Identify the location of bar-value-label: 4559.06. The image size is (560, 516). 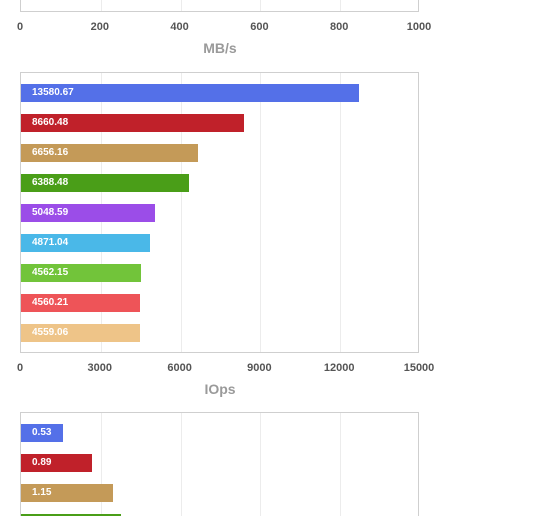
(50, 332).